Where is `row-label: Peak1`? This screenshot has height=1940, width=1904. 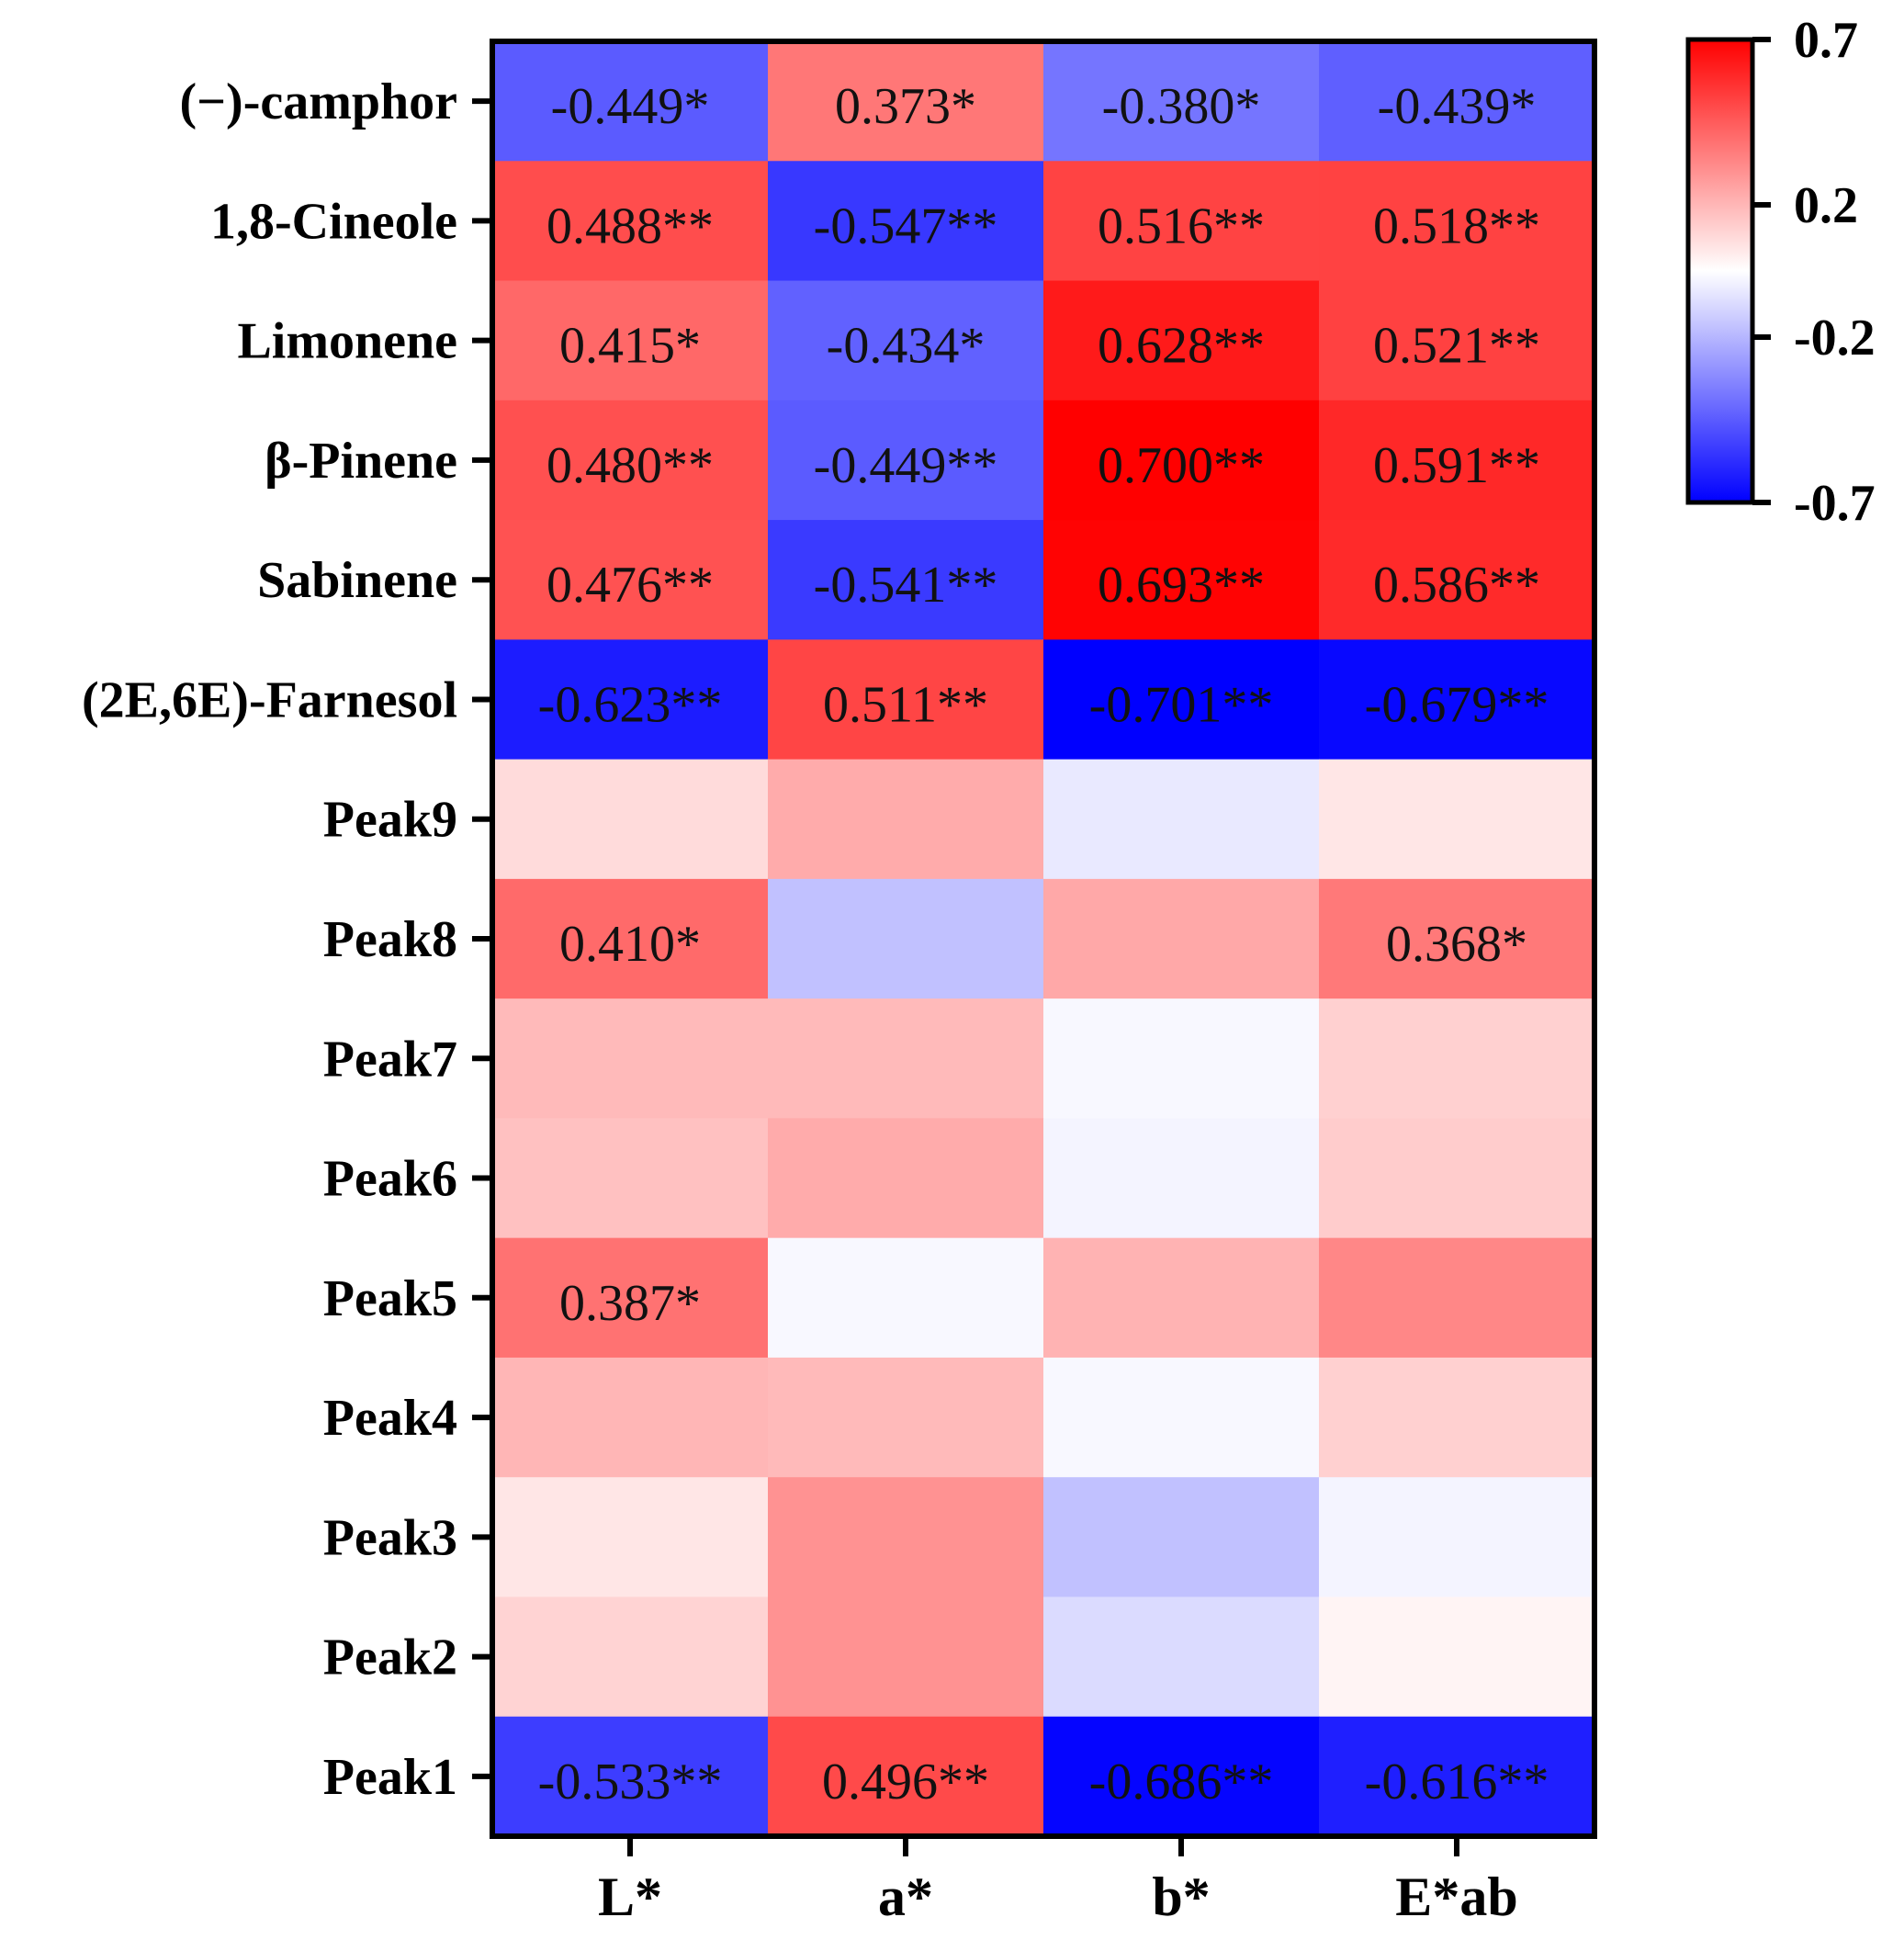 row-label: Peak1 is located at coordinates (390, 1777).